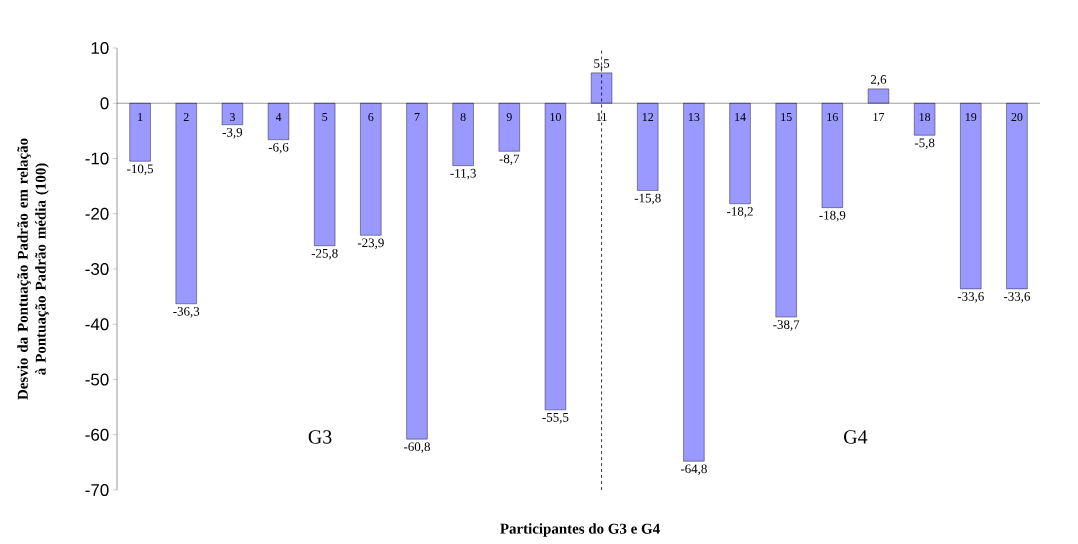  What do you see at coordinates (694, 117) in the screenshot?
I see `x-tick-label: 13` at bounding box center [694, 117].